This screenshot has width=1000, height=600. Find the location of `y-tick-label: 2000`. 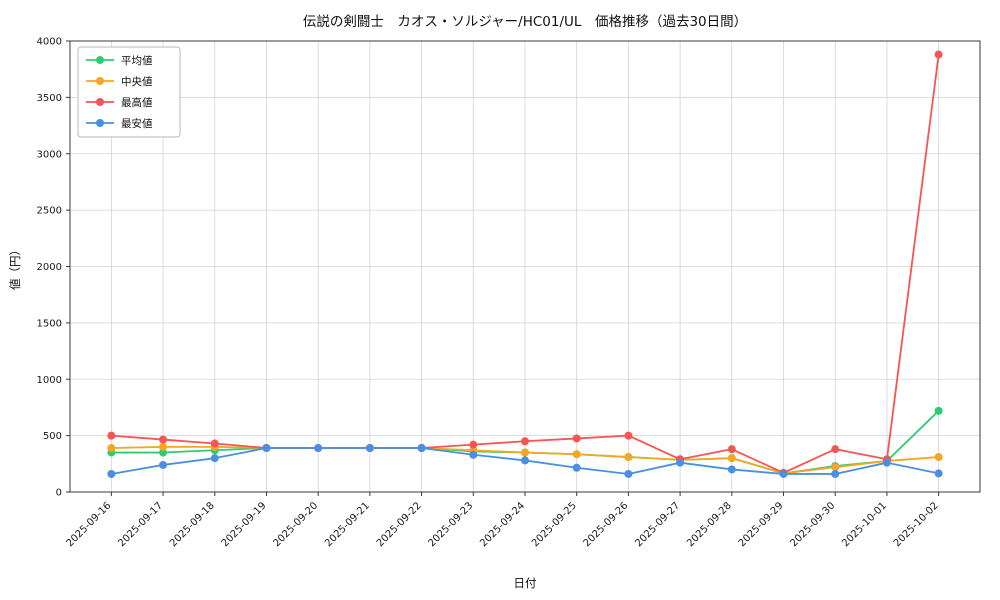

y-tick-label: 2000 is located at coordinates (49, 267).